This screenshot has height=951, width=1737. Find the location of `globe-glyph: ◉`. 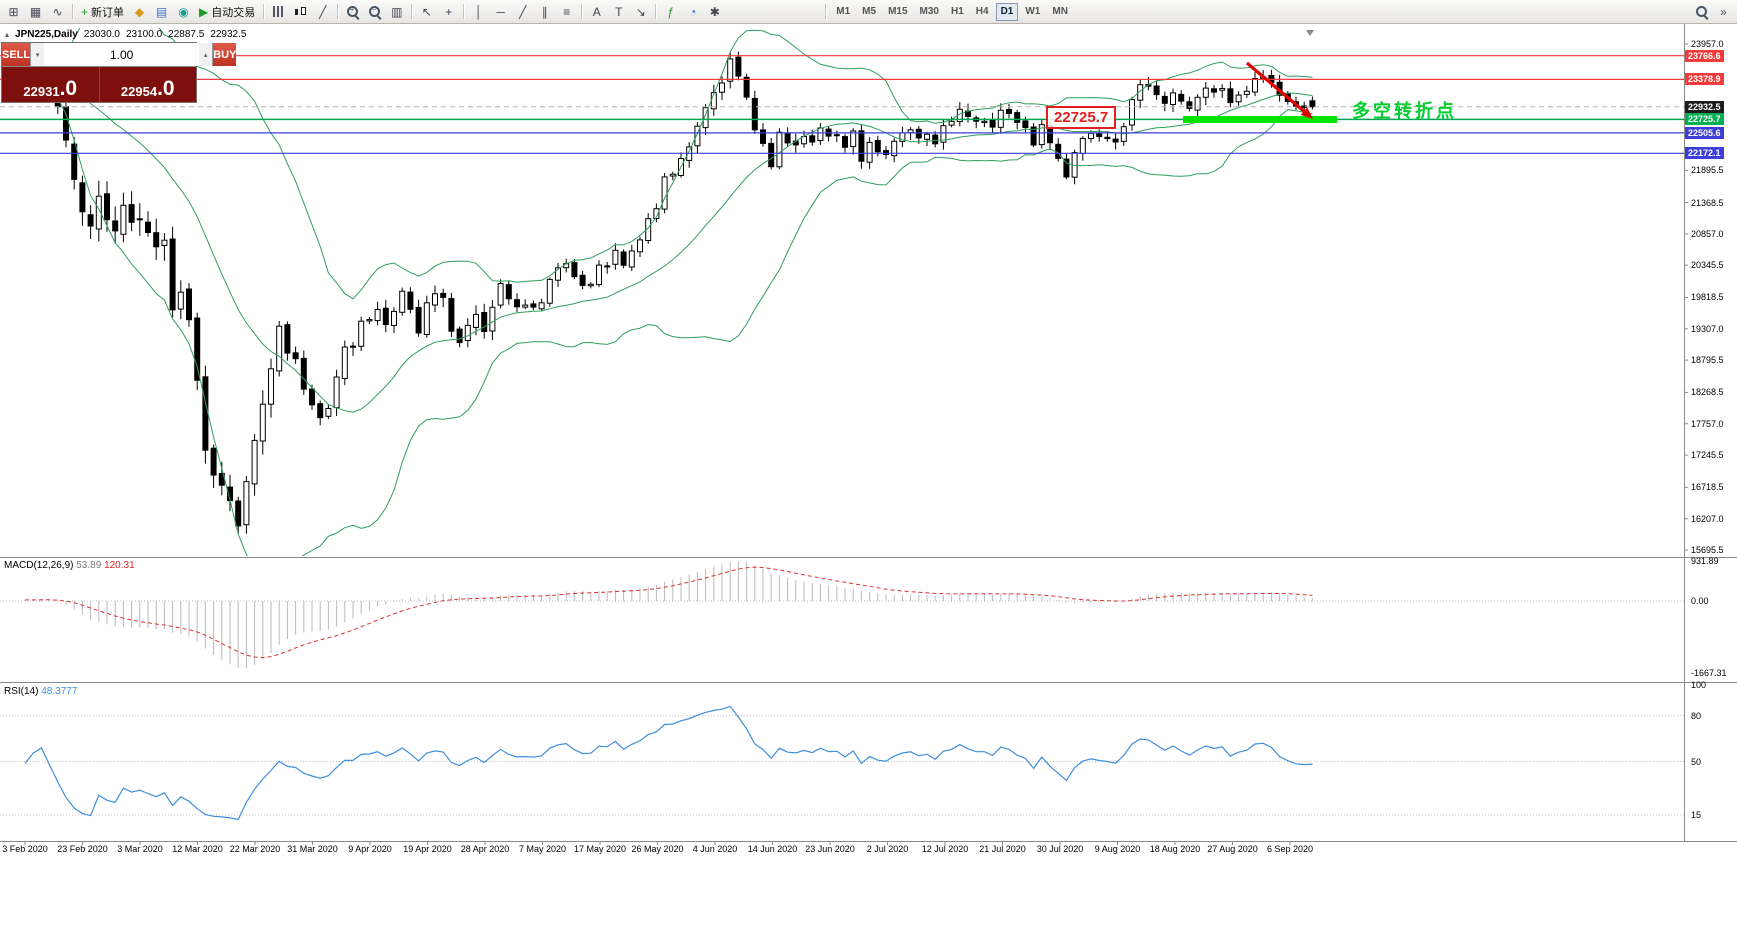

globe-glyph: ◉ is located at coordinates (183, 11).